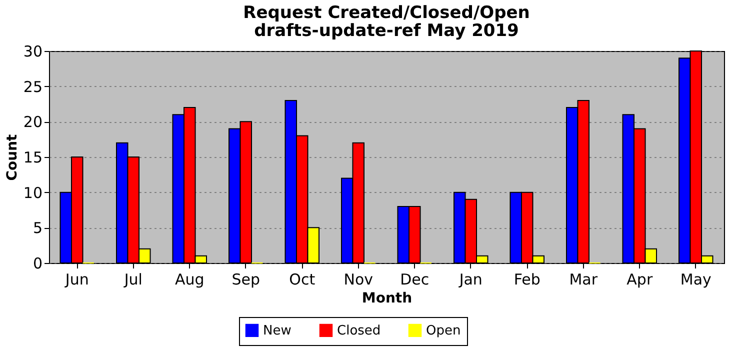 Image resolution: width=742 pixels, height=361 pixels. Describe the element at coordinates (32, 122) in the screenshot. I see `y-tick-label: 20` at that location.